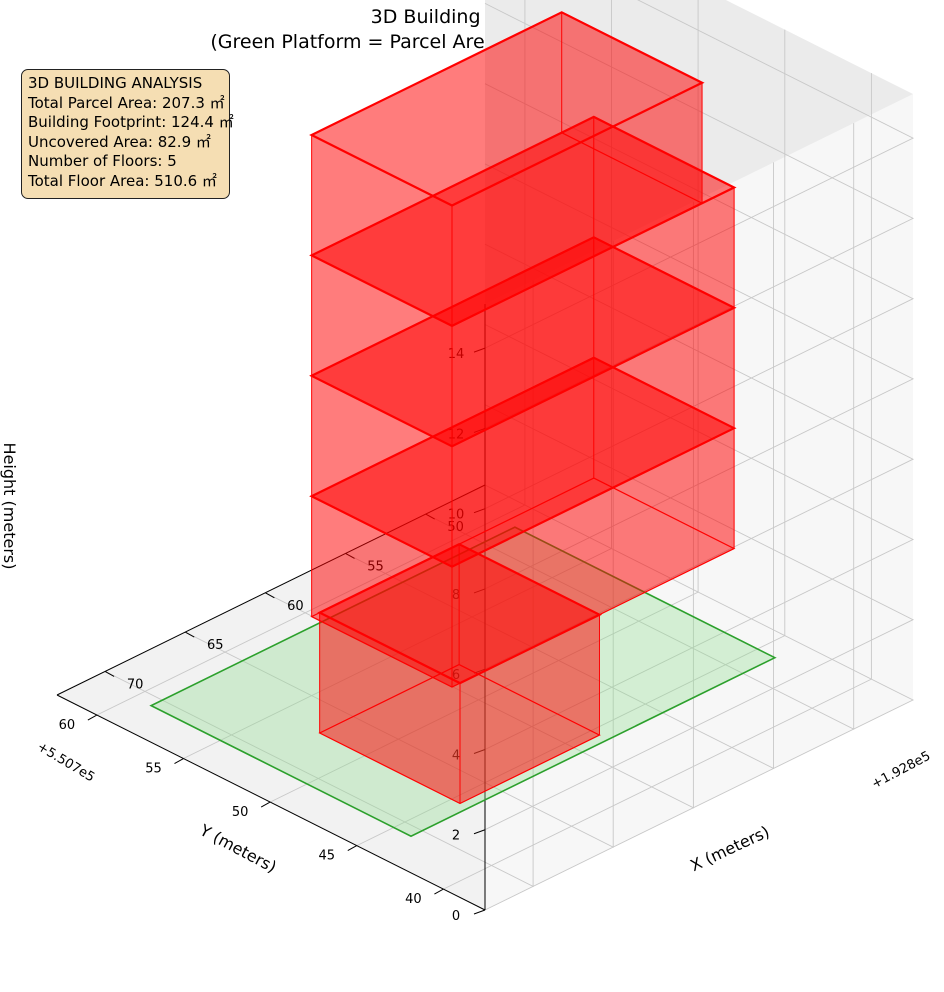 This screenshot has width=944, height=992. Describe the element at coordinates (456, 755) in the screenshot. I see `z-tick-label: 4` at that location.